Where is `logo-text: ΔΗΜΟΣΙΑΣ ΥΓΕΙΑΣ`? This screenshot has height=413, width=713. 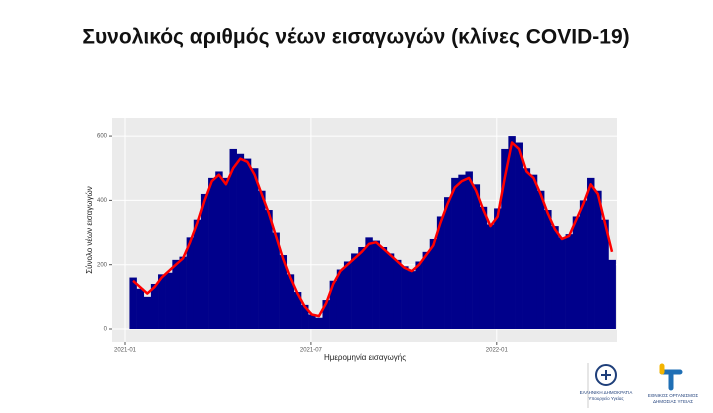 logo-text: ΔΗΜΟΣΙΑΣ ΥΓΕΙΑΣ is located at coordinates (673, 401).